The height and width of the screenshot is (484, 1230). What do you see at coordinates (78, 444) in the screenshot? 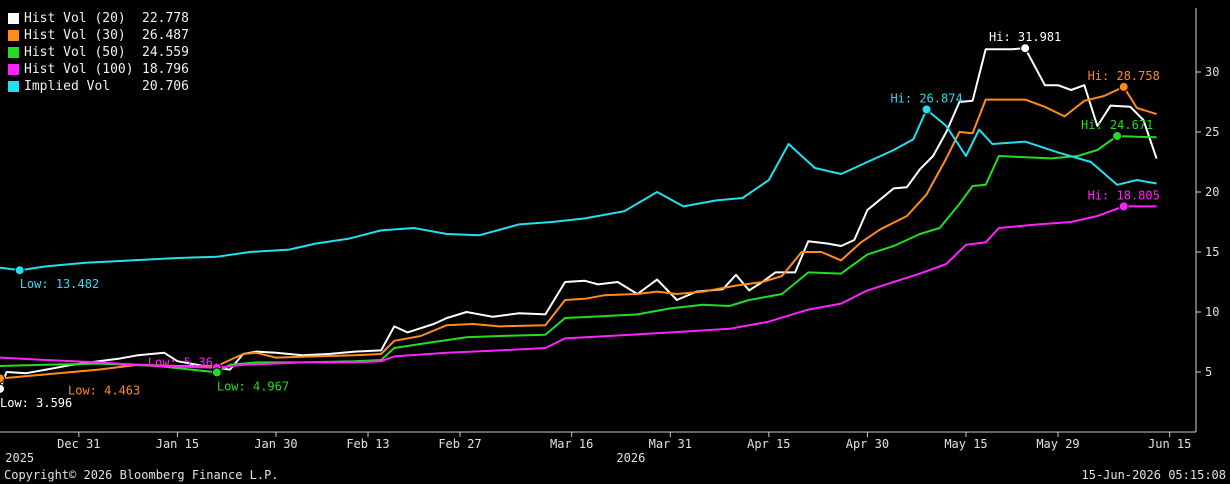
I see `x-tick-label: Dec 31` at bounding box center [78, 444].